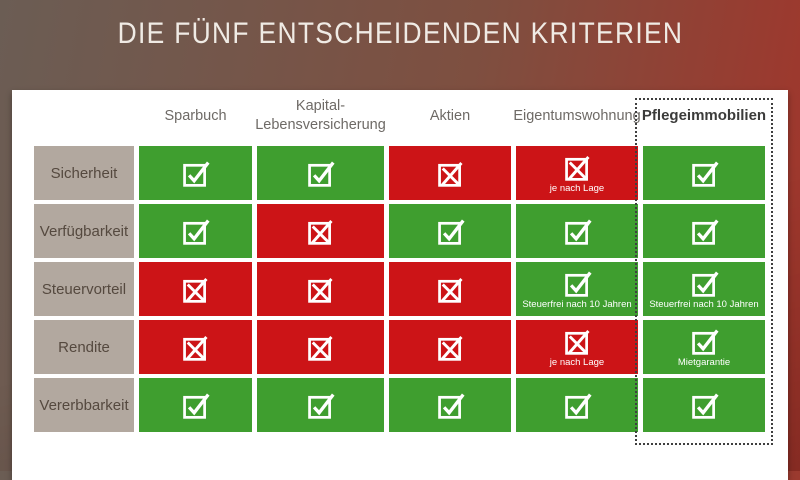  I want to click on page-title: DIE FÜNF ENTSCHEIDENDEN KRITERIEN, so click(400, 33).